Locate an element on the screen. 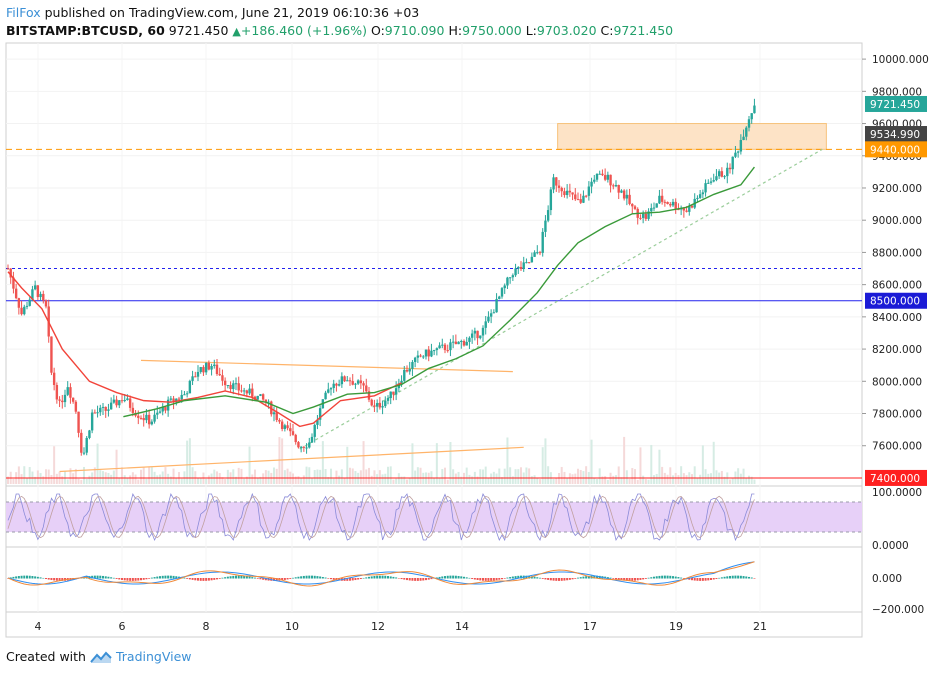  y-tick-label: 9200.000 is located at coordinates (897, 189).